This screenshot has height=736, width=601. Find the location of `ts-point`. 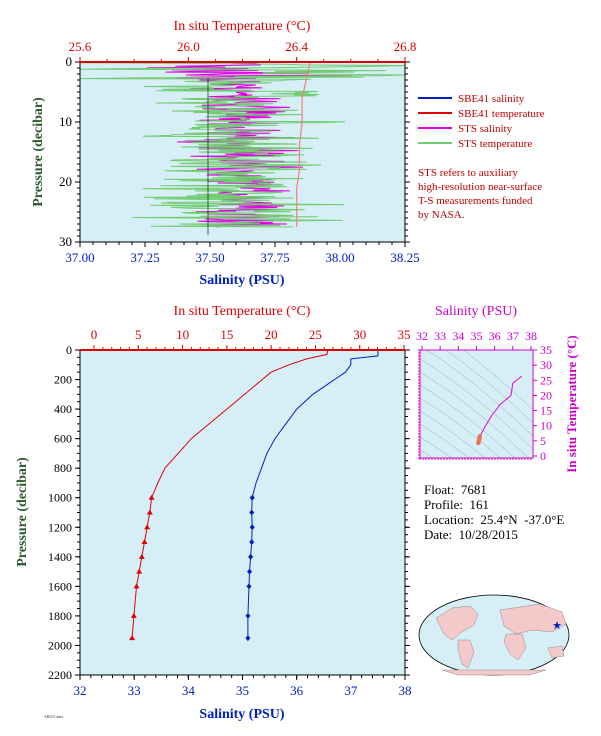

ts-point is located at coordinates (478, 443).